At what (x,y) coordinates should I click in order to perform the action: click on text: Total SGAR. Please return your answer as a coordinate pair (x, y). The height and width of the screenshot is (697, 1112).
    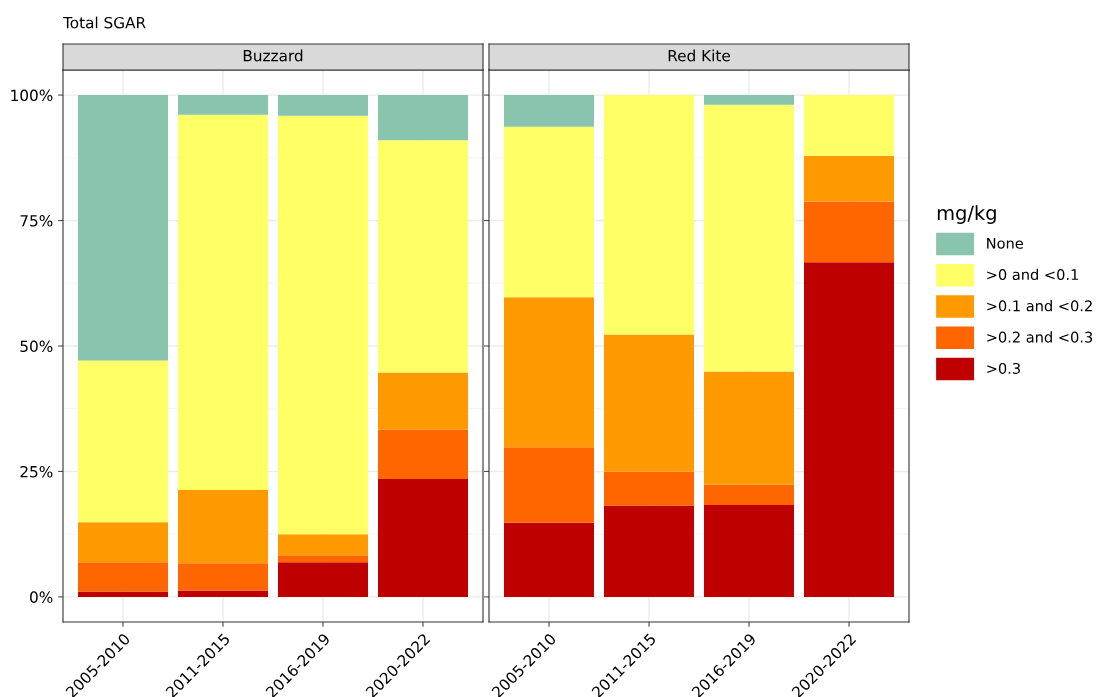
    Looking at the image, I should click on (104, 22).